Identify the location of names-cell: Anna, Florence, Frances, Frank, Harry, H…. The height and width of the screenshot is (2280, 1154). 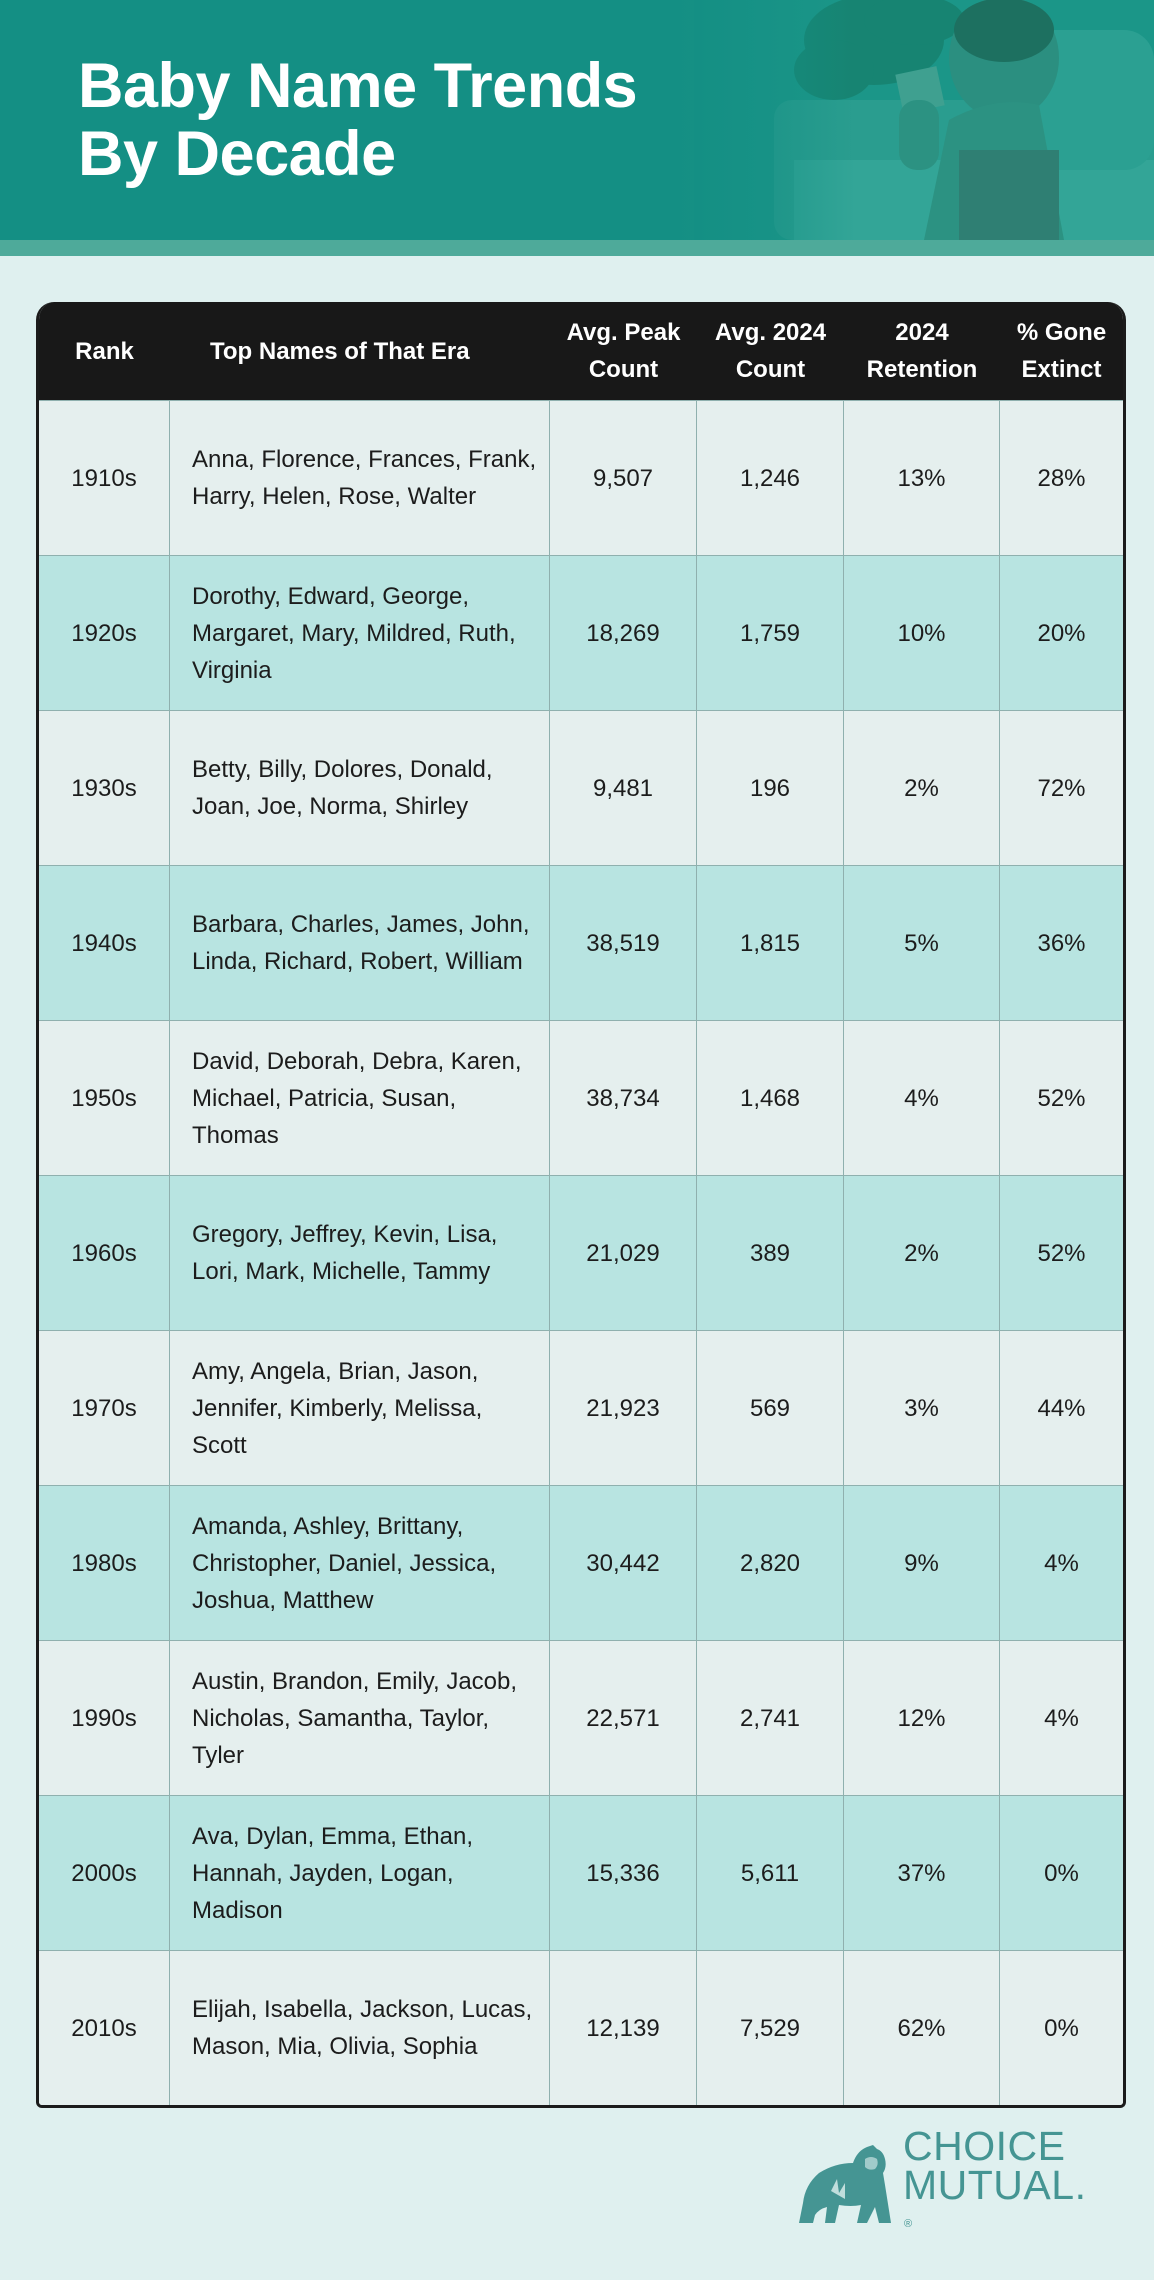
(360, 478).